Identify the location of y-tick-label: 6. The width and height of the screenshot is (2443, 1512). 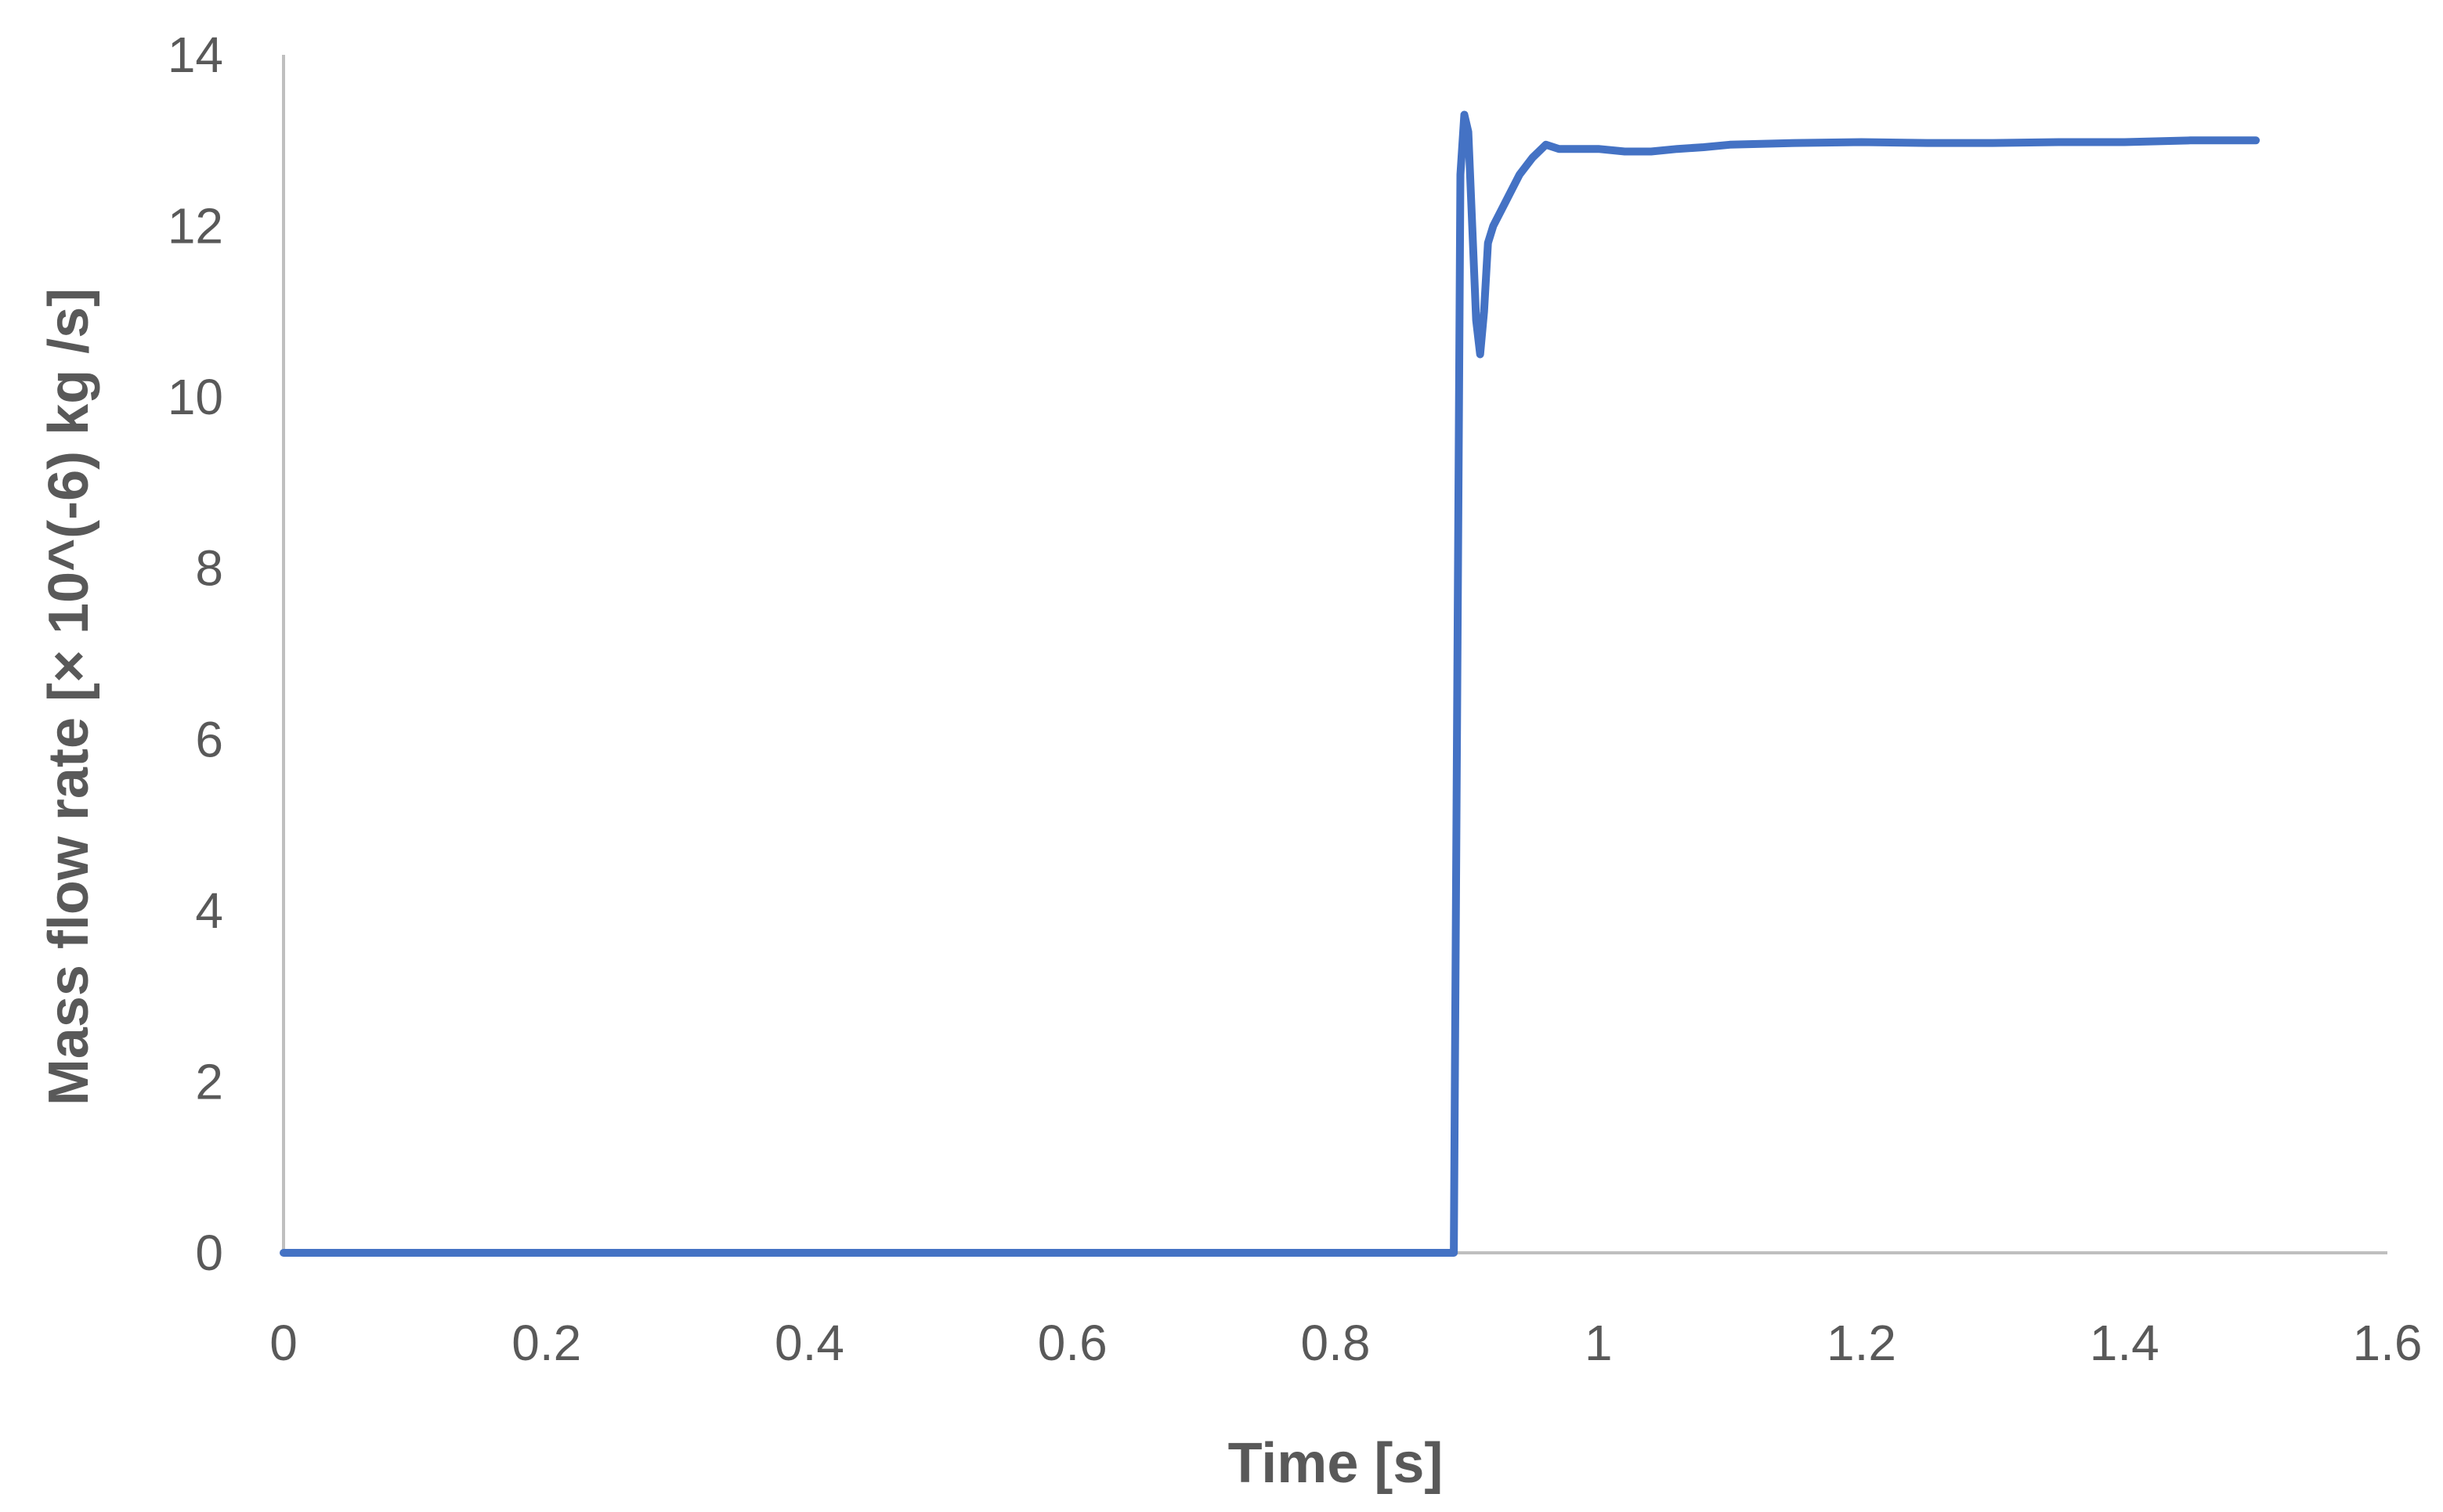
(209, 739).